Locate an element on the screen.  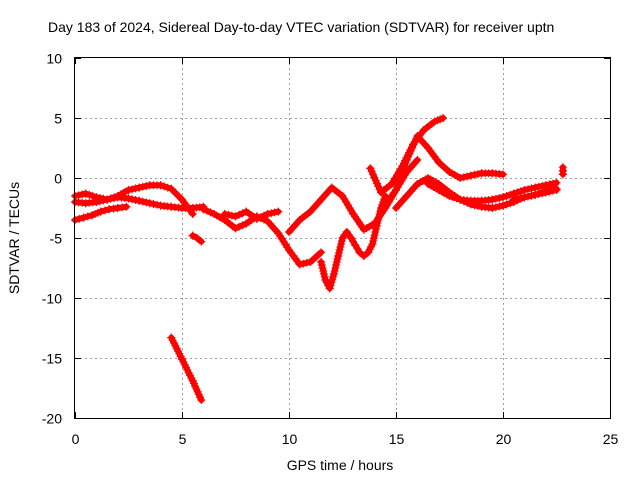
x-tick-label: 10 is located at coordinates (290, 439).